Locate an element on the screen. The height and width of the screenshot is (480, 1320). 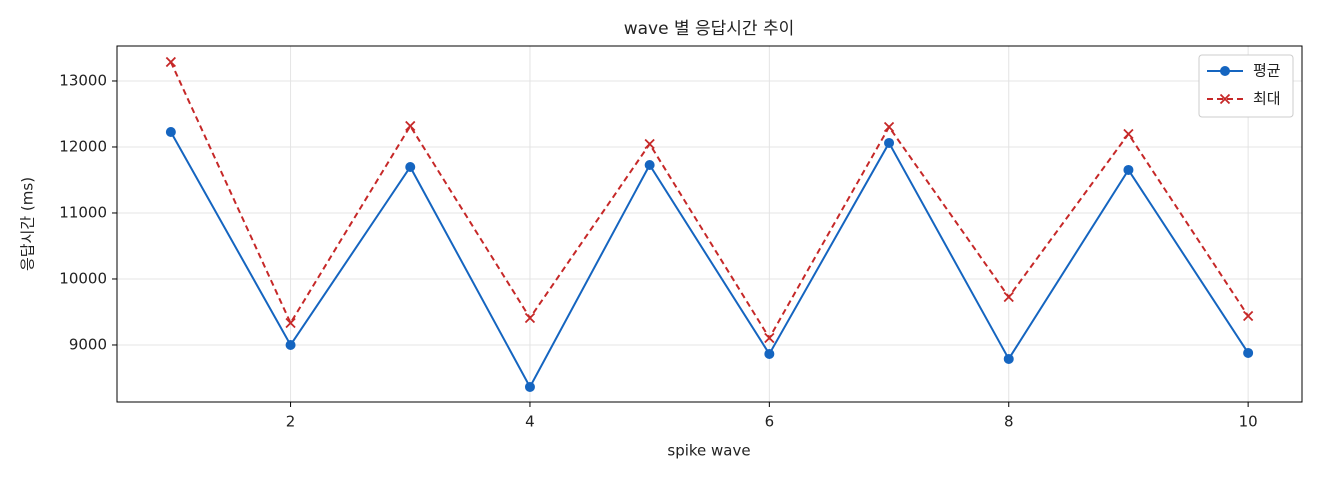
y-tick-label: 12000 is located at coordinates (83, 146).